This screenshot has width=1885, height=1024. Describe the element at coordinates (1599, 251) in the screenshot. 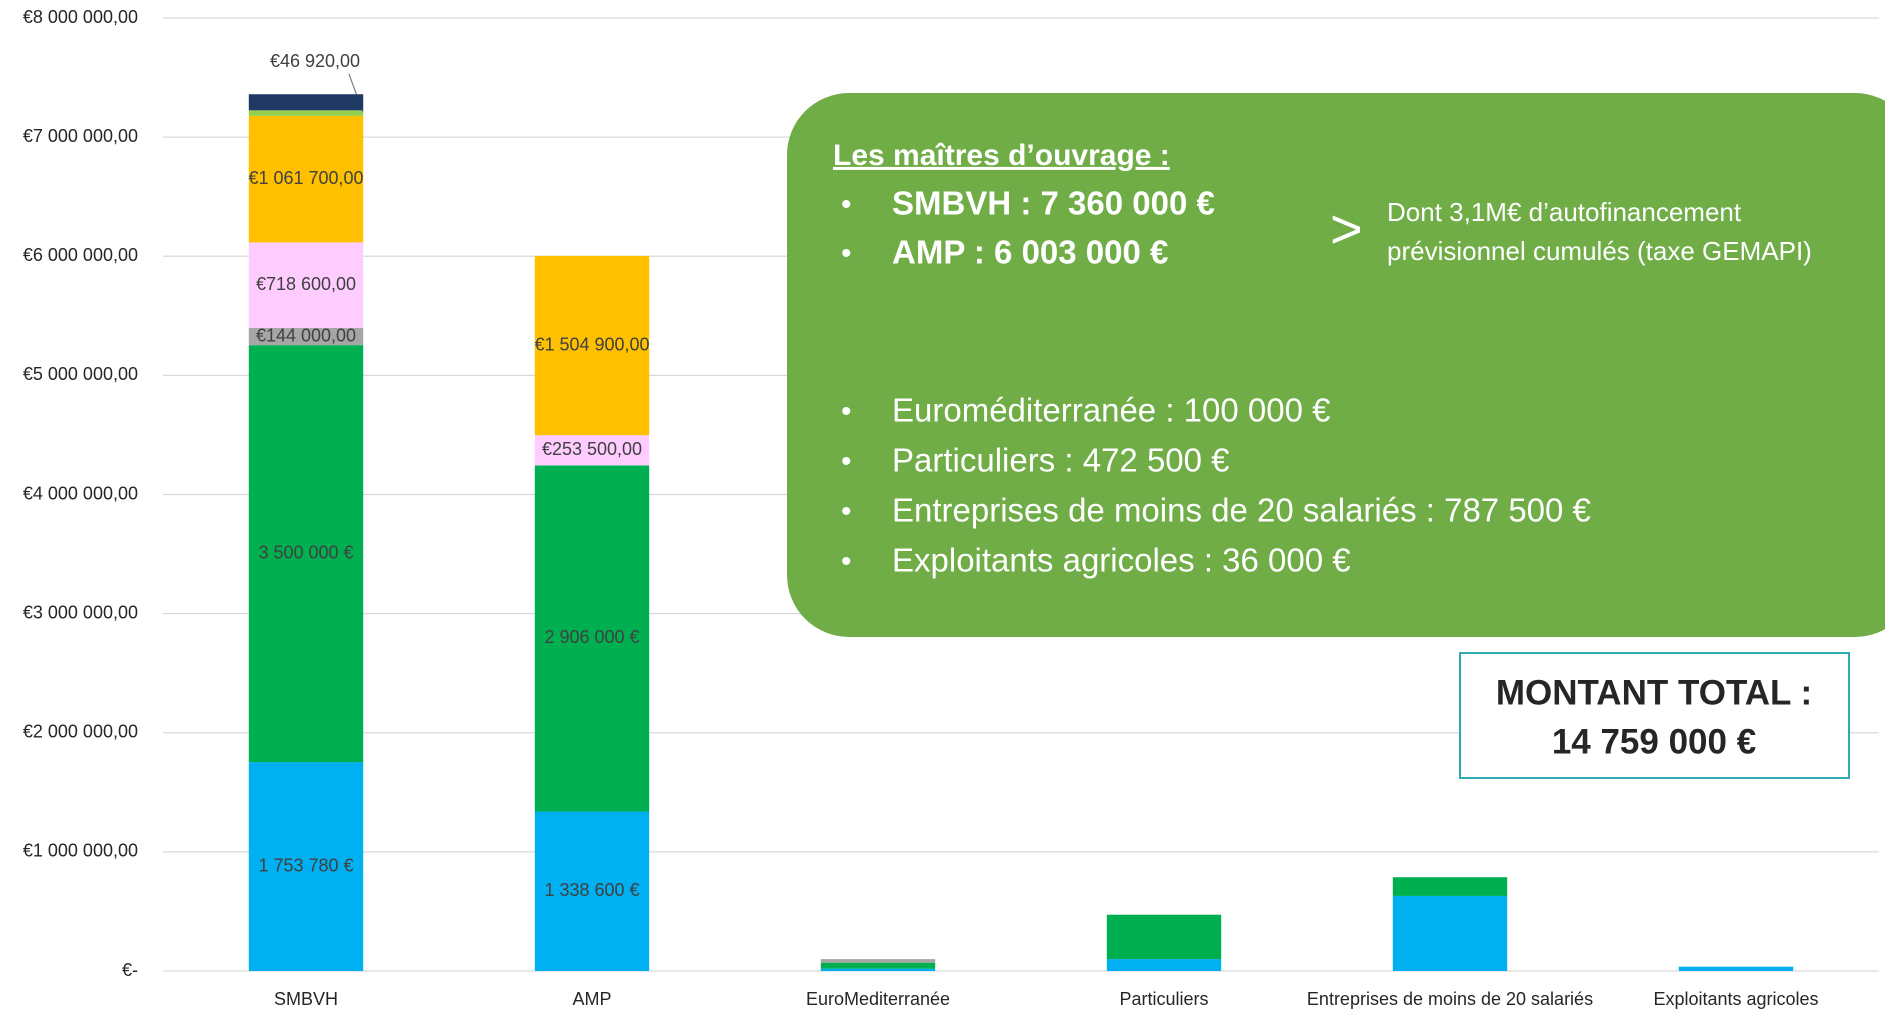

I see `annotation-note: prévisionnel cumulés (taxe GEMAPI)` at that location.